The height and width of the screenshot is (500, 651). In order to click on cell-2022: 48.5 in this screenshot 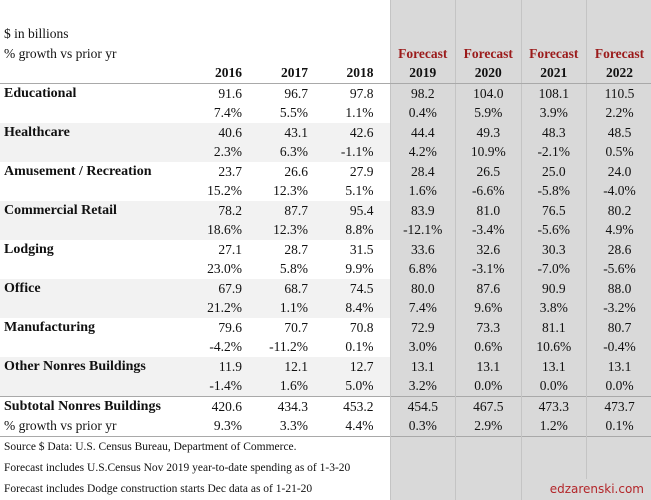, I will do `click(619, 133)`.